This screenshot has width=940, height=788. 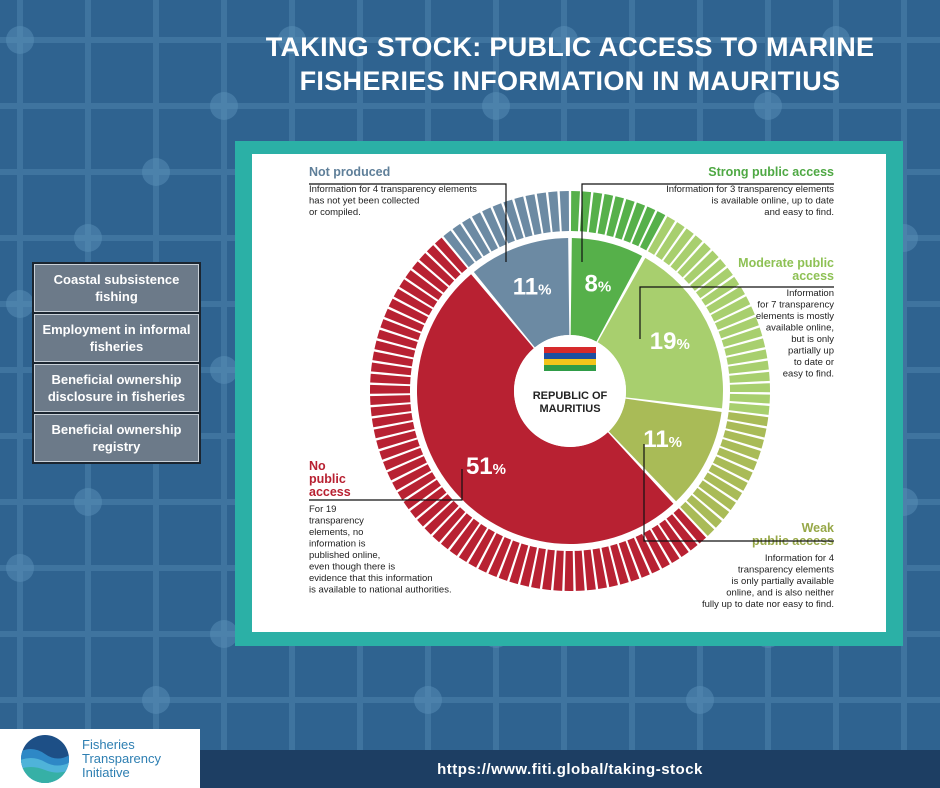 What do you see at coordinates (327, 479) in the screenshot?
I see `annotation-heading: public` at bounding box center [327, 479].